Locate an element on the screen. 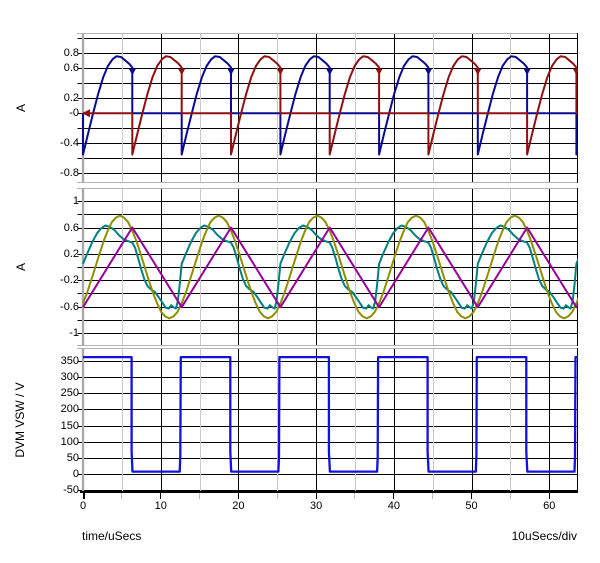  scale-per-div-caption: 10uSecs/div is located at coordinates (544, 536).